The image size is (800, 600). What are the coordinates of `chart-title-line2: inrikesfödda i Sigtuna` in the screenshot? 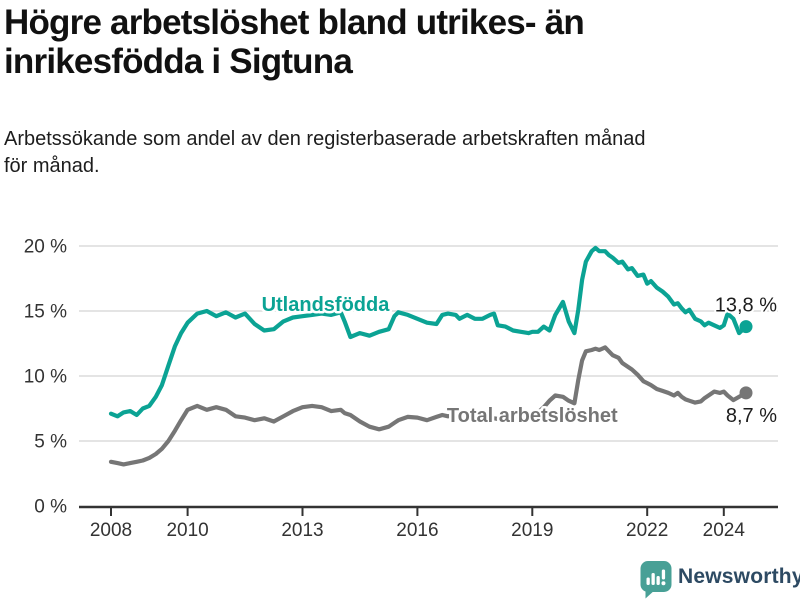 It's located at (178, 61).